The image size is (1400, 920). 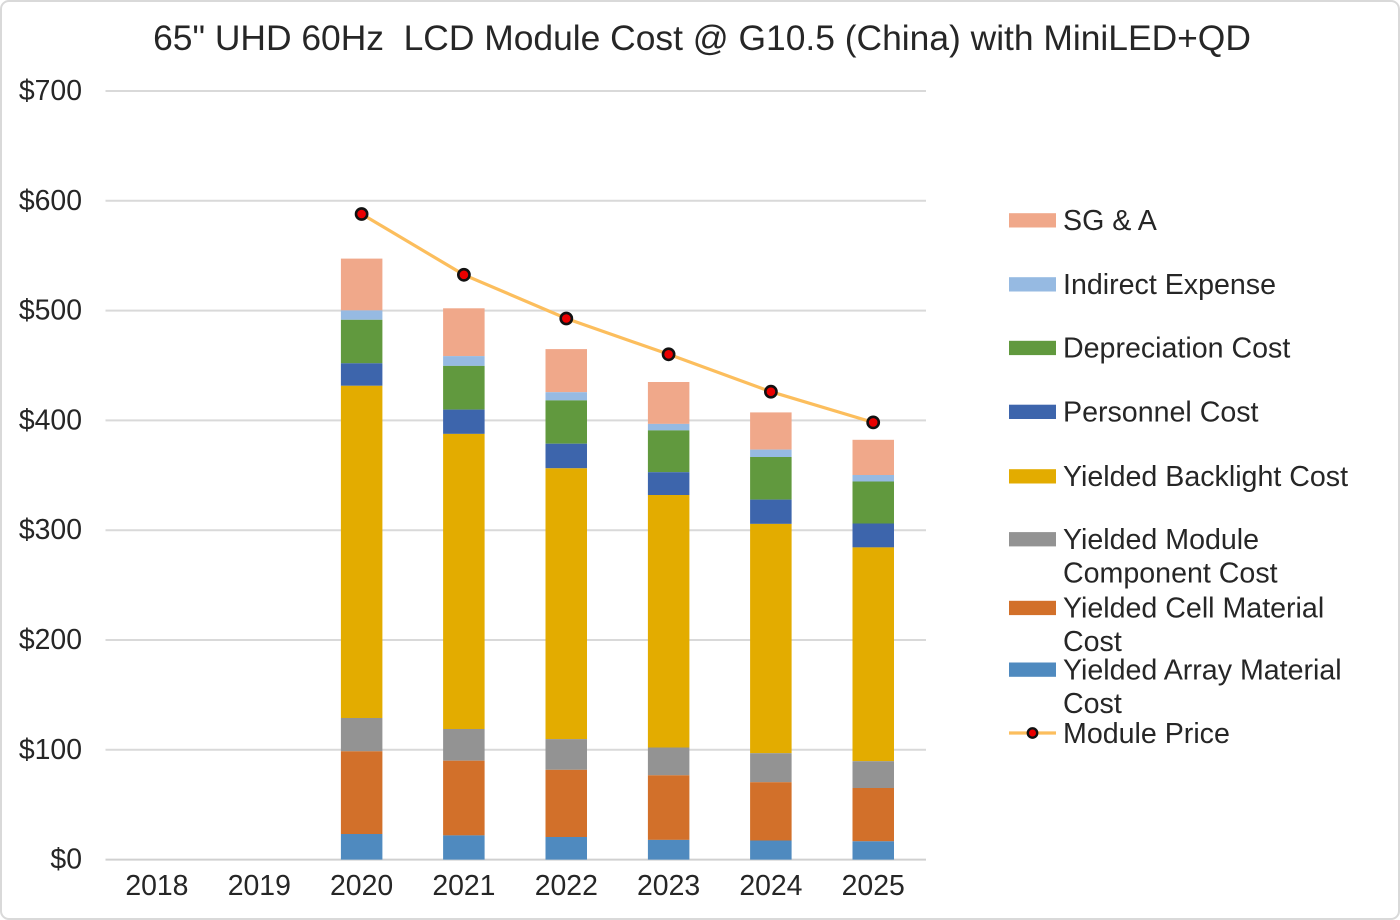 I want to click on svg-text: Module Price, so click(x=1146, y=734).